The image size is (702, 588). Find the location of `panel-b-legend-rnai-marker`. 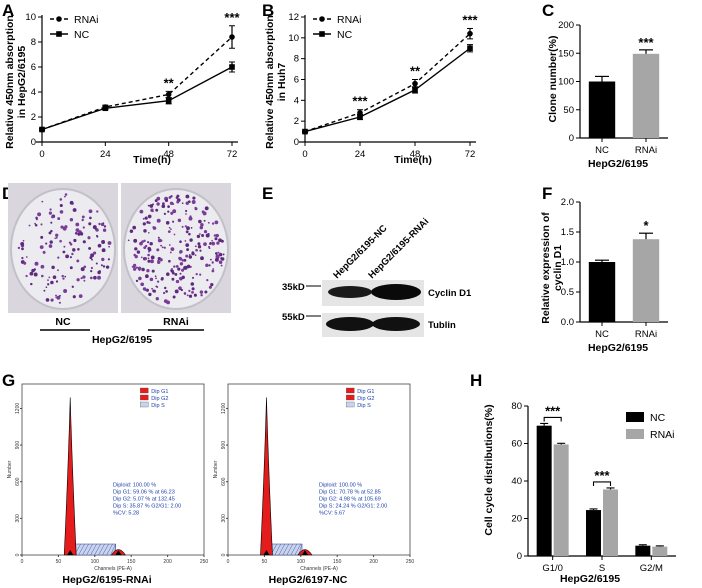

panel-b-legend-rnai-marker is located at coordinates (322, 19).